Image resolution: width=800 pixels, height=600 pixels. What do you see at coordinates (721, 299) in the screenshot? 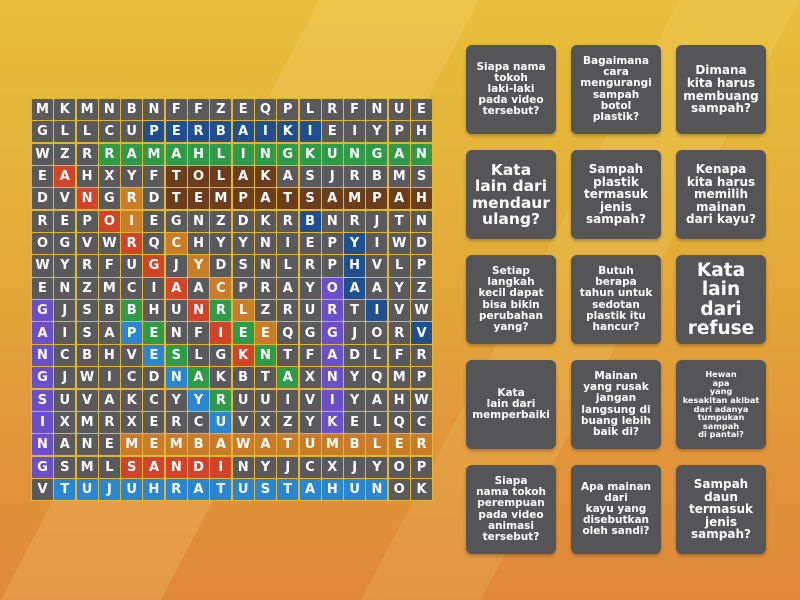
I see `clue-card: Kata lain dari refuse` at bounding box center [721, 299].